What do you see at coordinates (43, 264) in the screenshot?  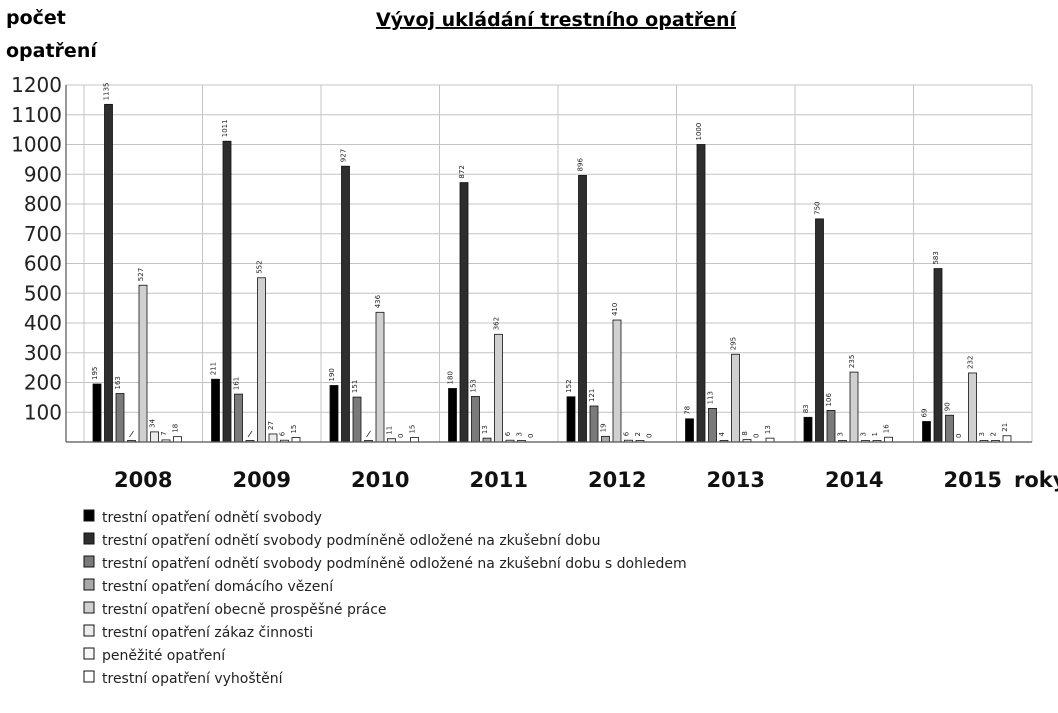 I see `y-tick-label: 600` at bounding box center [43, 264].